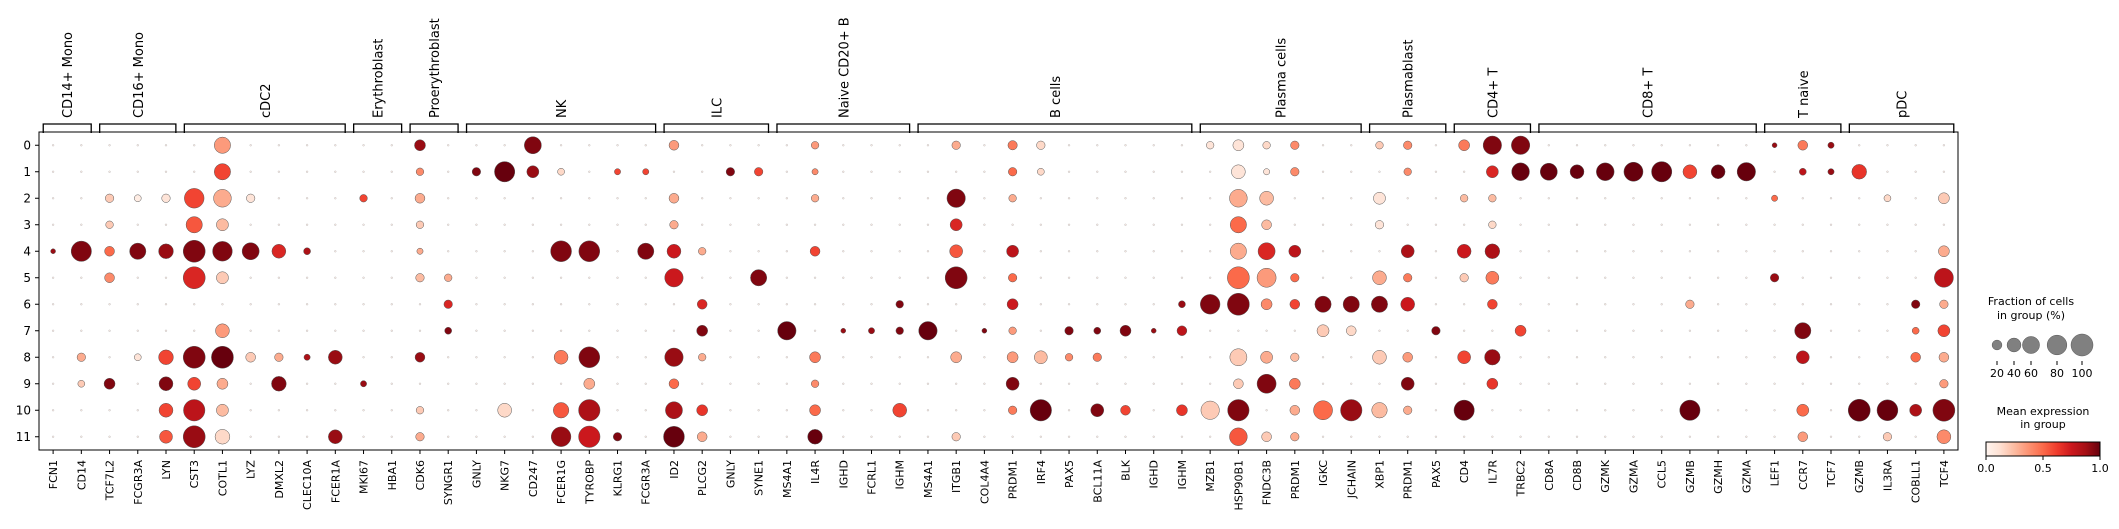 The height and width of the screenshot is (529, 2119). I want to click on x-tick-label: CD4, so click(1464, 471).